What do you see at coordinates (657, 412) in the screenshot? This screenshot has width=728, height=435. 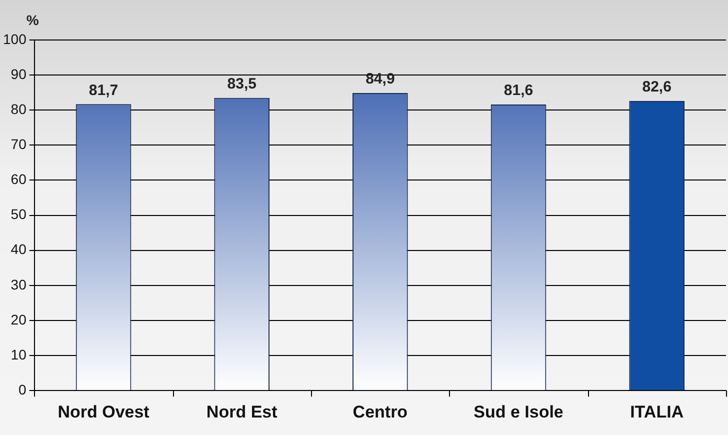 I see `x-tick-label: ITALIA` at bounding box center [657, 412].